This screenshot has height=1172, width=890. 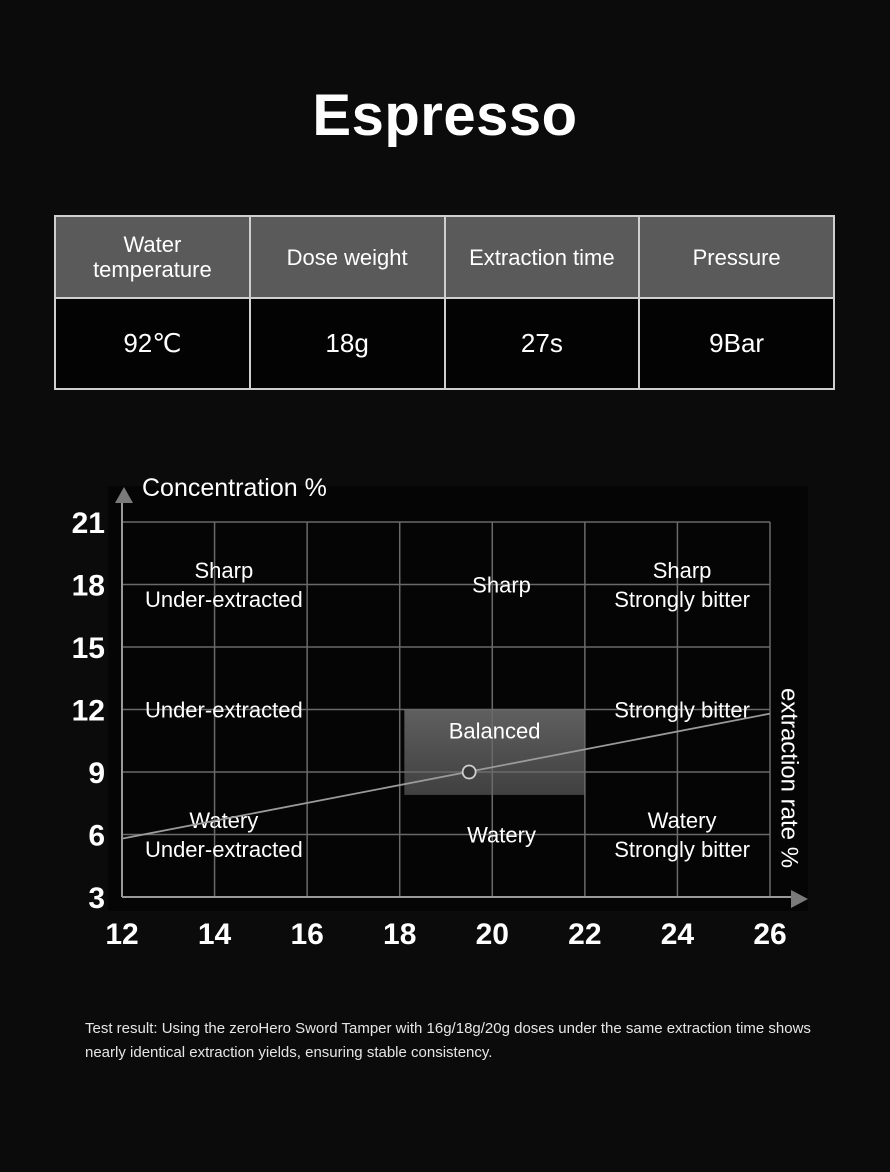 What do you see at coordinates (584, 934) in the screenshot?
I see `x-tick-label: 22` at bounding box center [584, 934].